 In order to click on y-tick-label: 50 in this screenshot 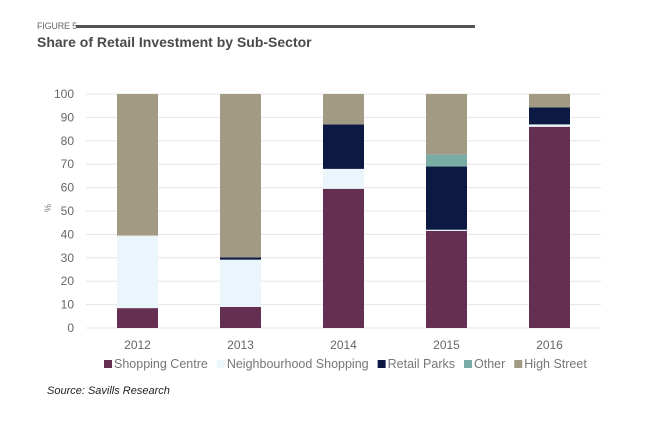, I will do `click(68, 211)`.